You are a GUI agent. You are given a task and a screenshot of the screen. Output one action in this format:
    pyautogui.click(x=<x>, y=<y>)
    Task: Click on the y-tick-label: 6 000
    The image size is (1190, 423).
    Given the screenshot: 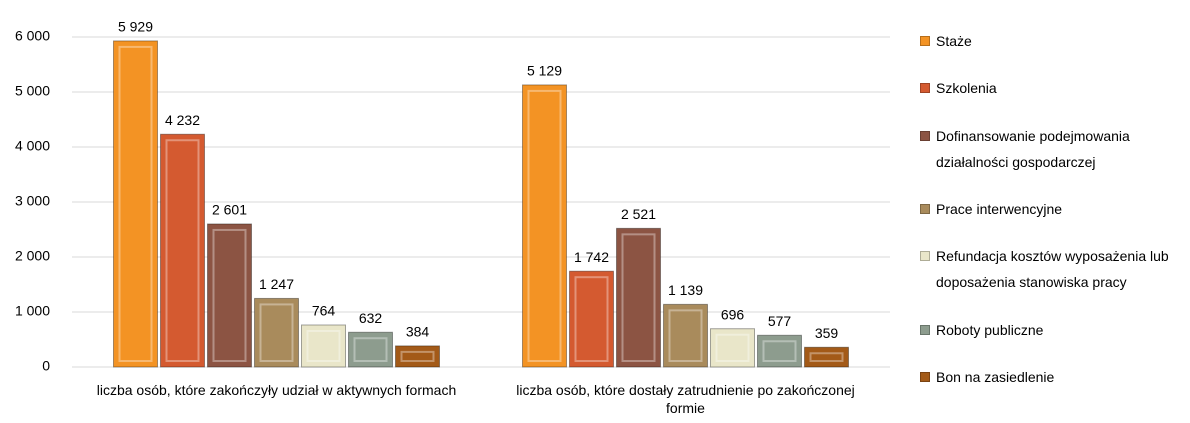 What is the action you would take?
    pyautogui.click(x=32, y=36)
    